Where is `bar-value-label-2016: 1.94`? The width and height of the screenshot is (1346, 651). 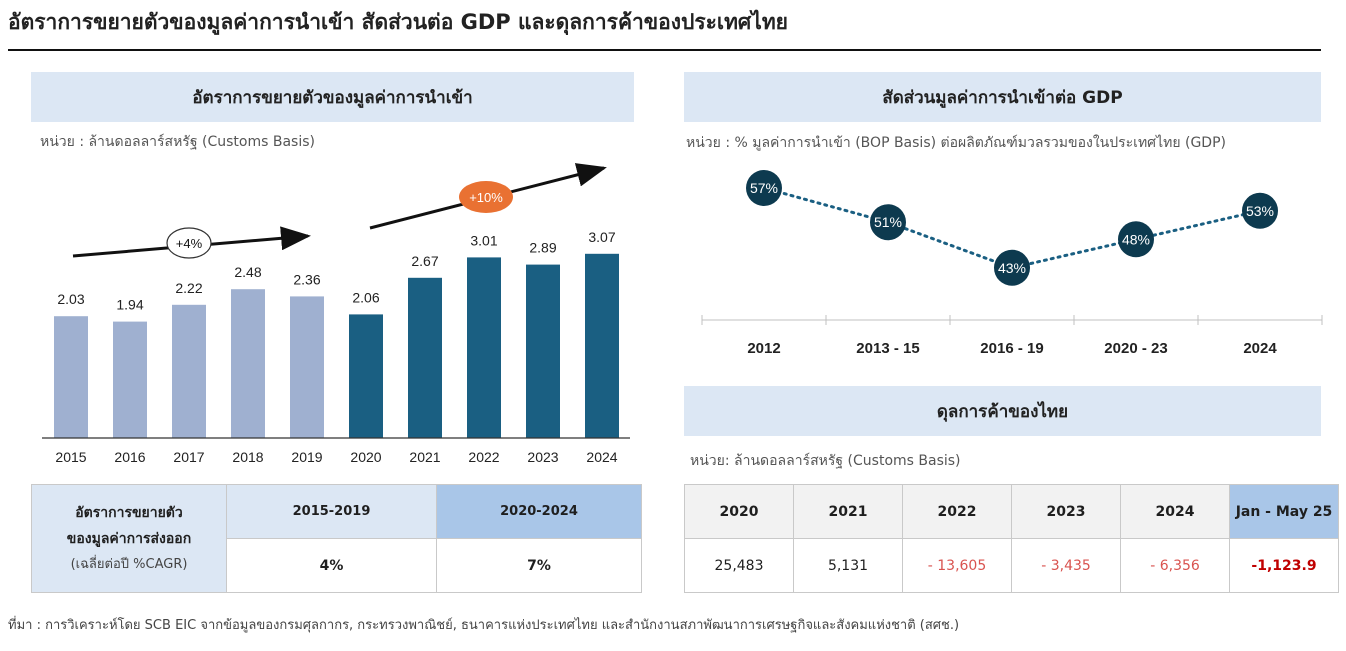 bar-value-label-2016: 1.94 is located at coordinates (129, 305).